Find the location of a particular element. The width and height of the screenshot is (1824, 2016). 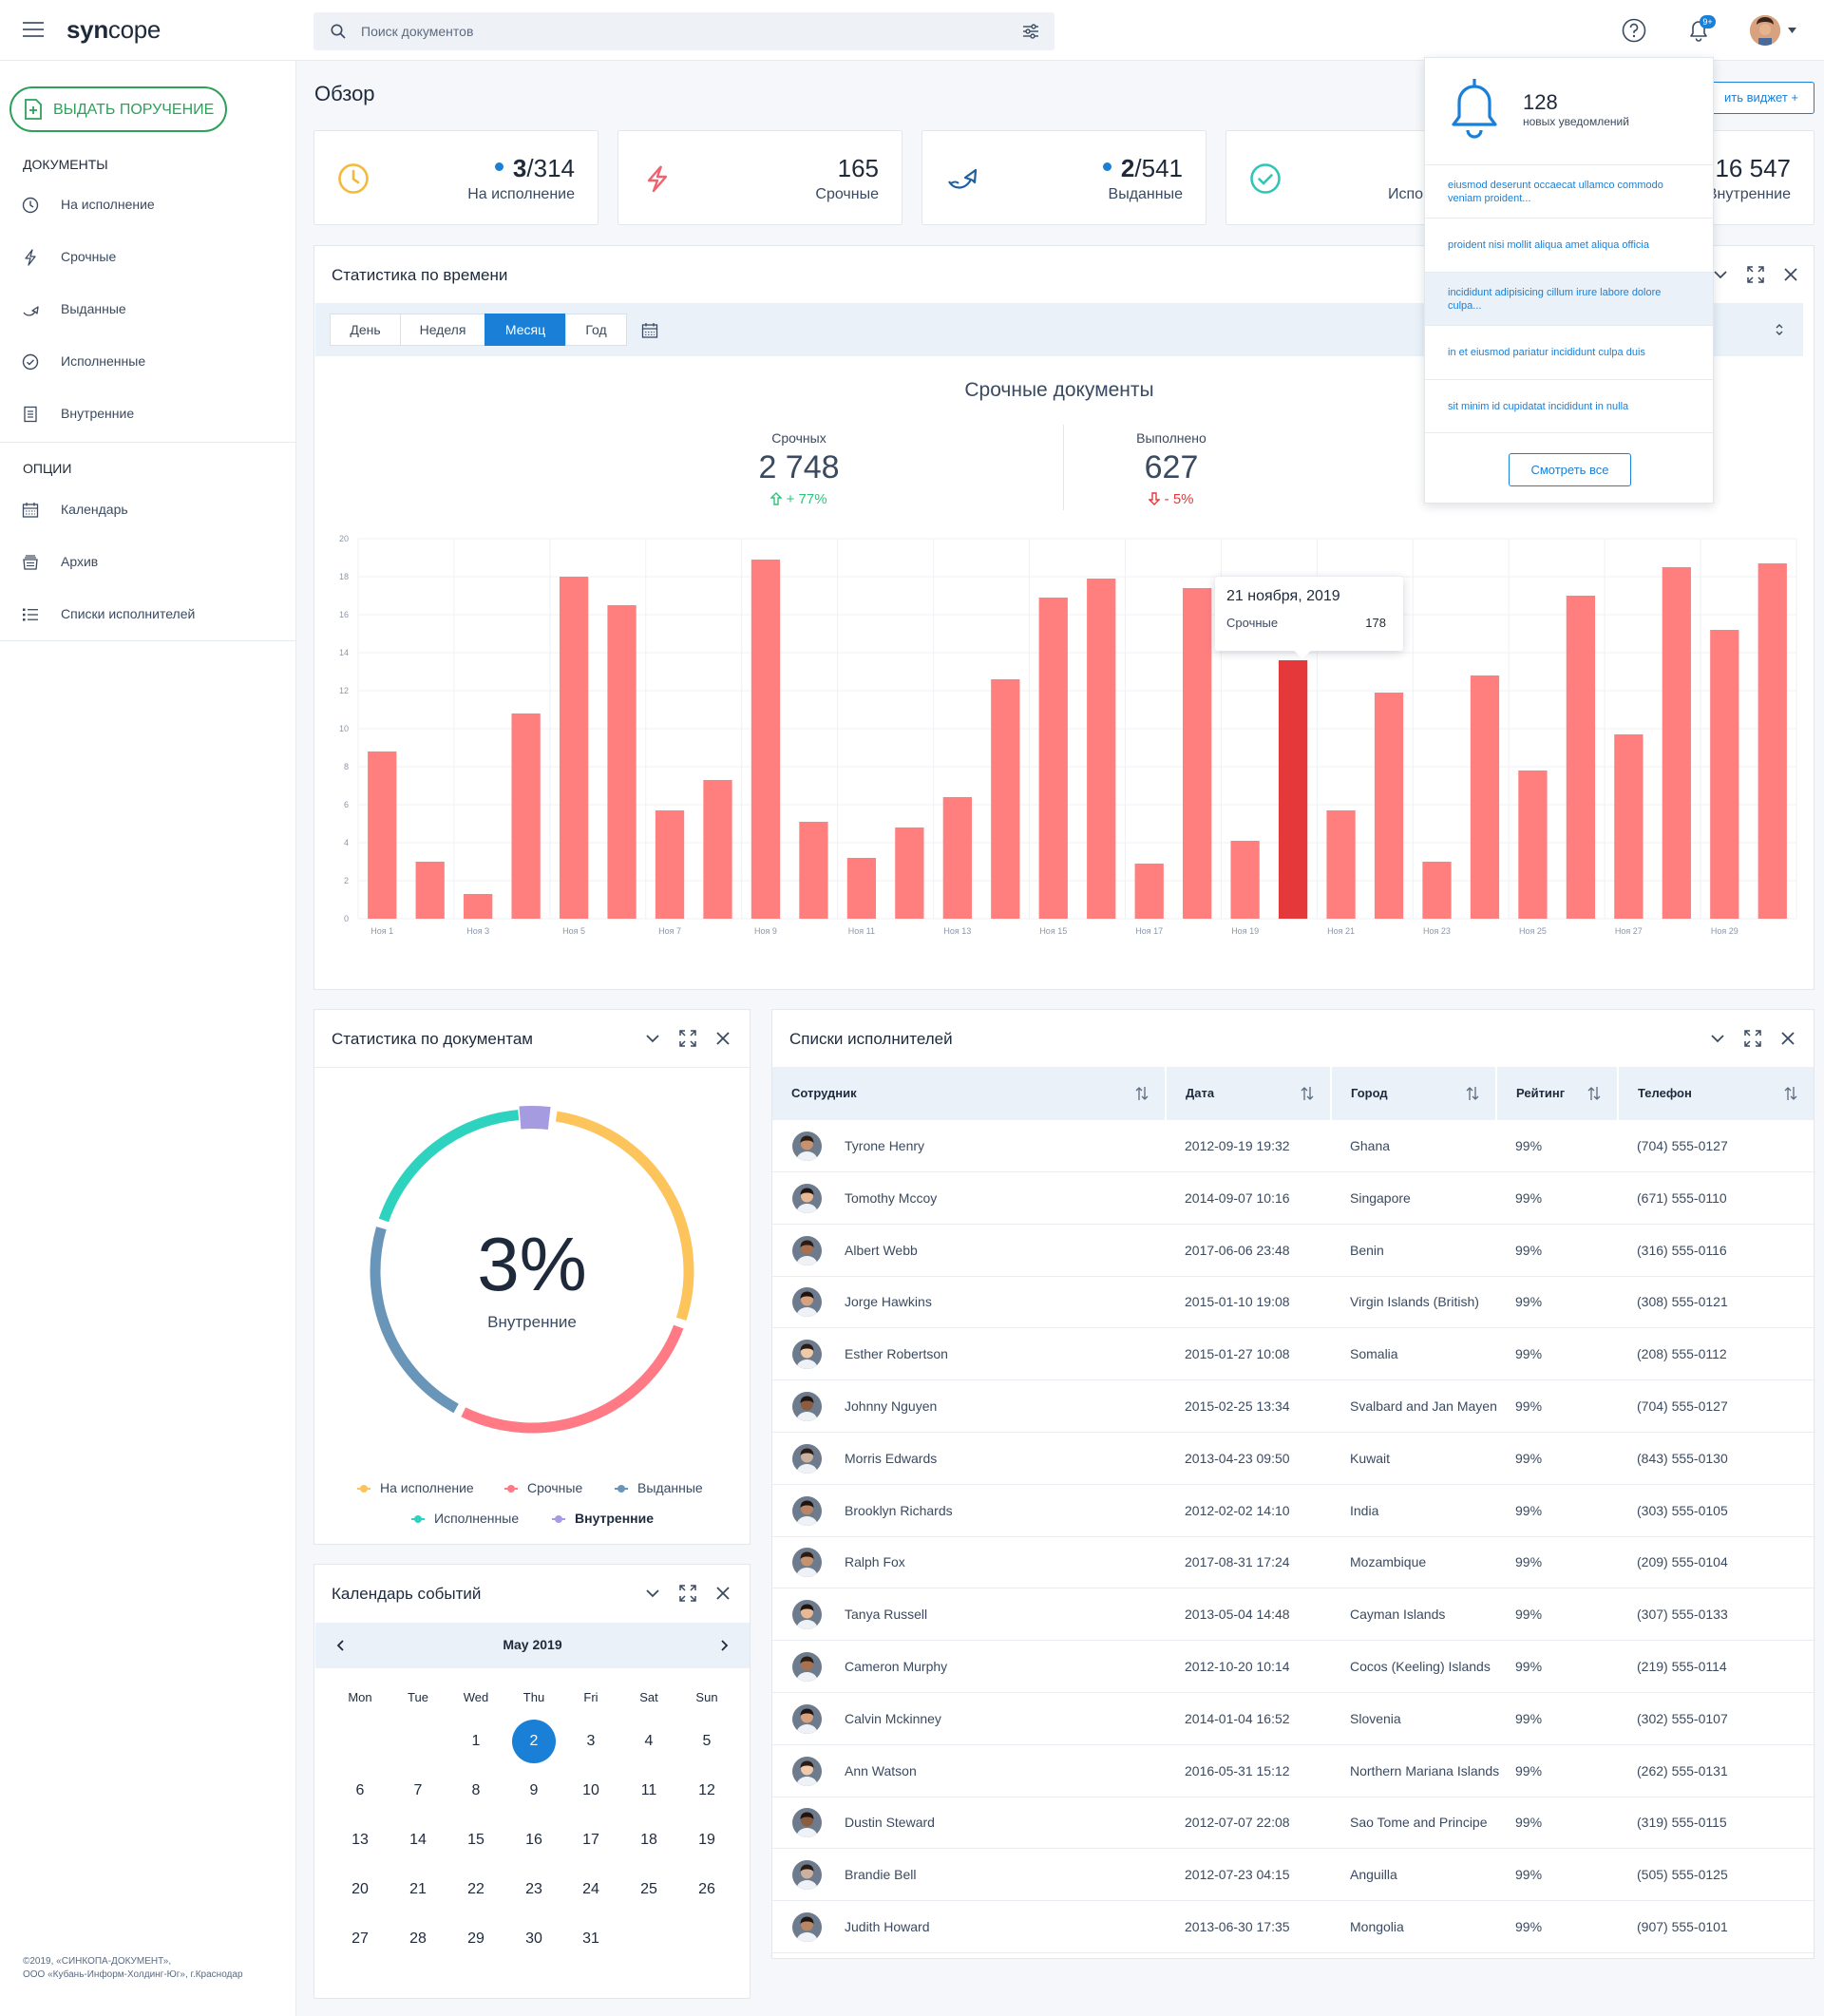

sidebar-item-completed: Исполненные is located at coordinates (147, 362).